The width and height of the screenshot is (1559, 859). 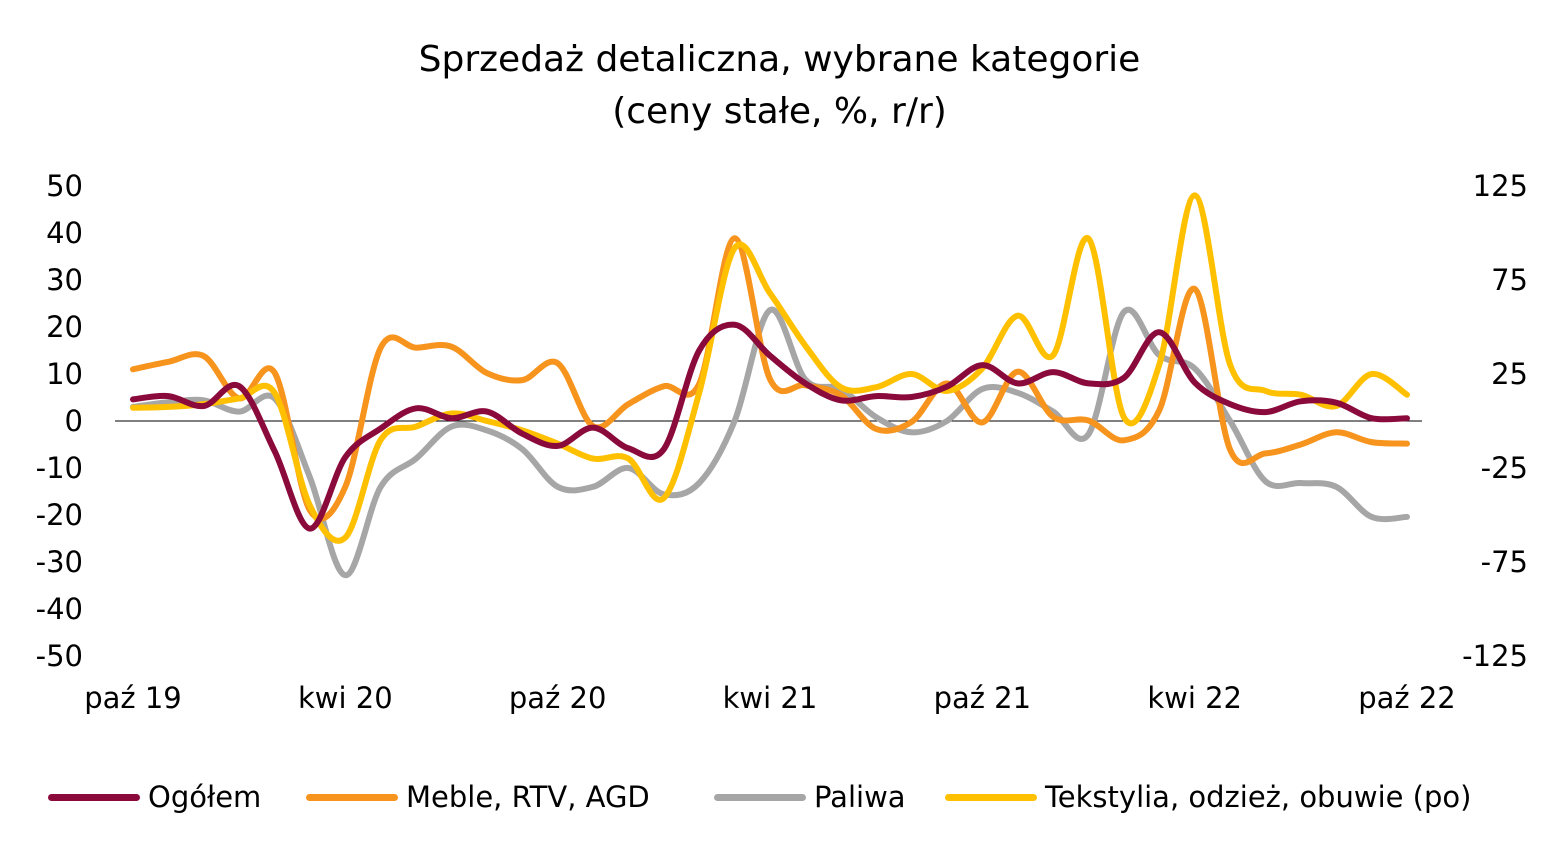 I want to click on y-left-tick-label: 10, so click(x=64, y=374).